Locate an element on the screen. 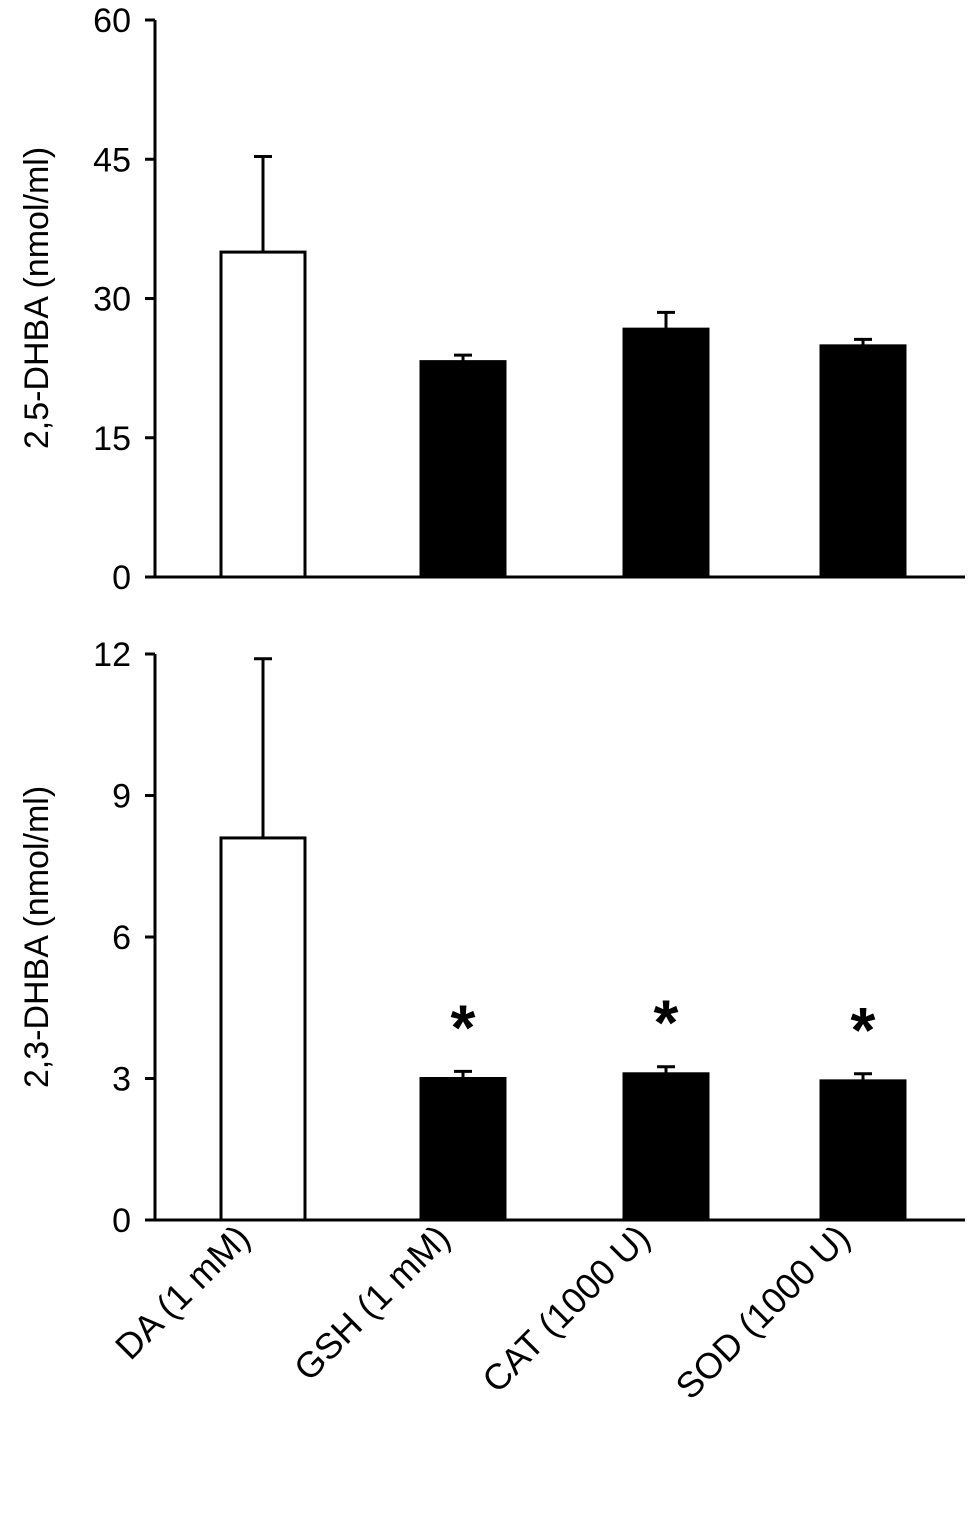  y-axis-title-bottom: 2,3-DHBA (nmol/ml) is located at coordinates (37, 937).